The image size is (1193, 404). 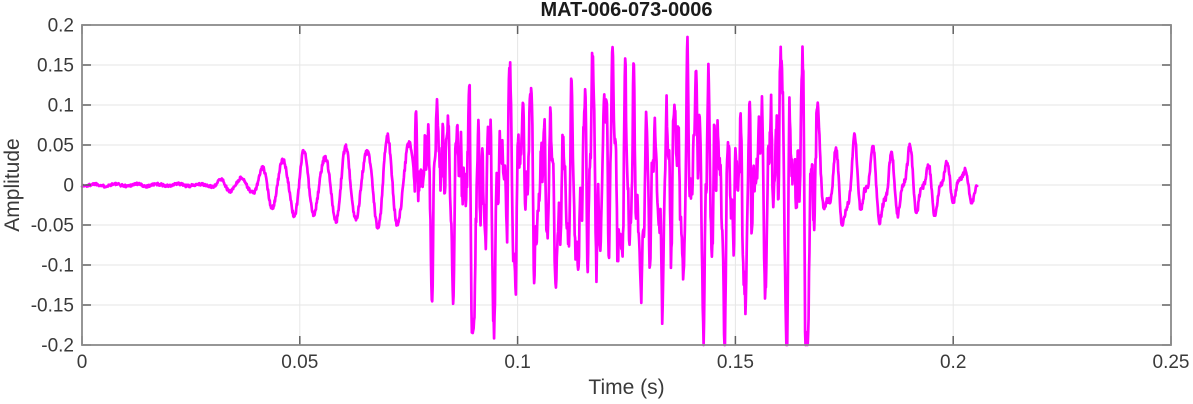 I want to click on x-tick-label: 0, so click(x=82, y=362).